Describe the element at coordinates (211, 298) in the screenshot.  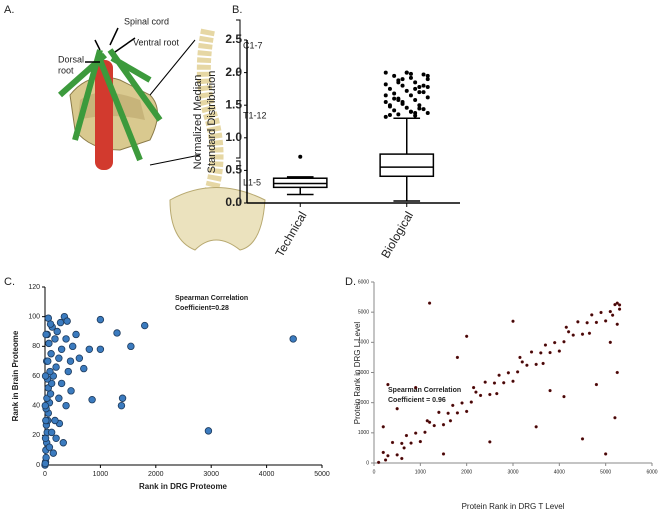
I see `annotation: Spearman Correlation` at that location.